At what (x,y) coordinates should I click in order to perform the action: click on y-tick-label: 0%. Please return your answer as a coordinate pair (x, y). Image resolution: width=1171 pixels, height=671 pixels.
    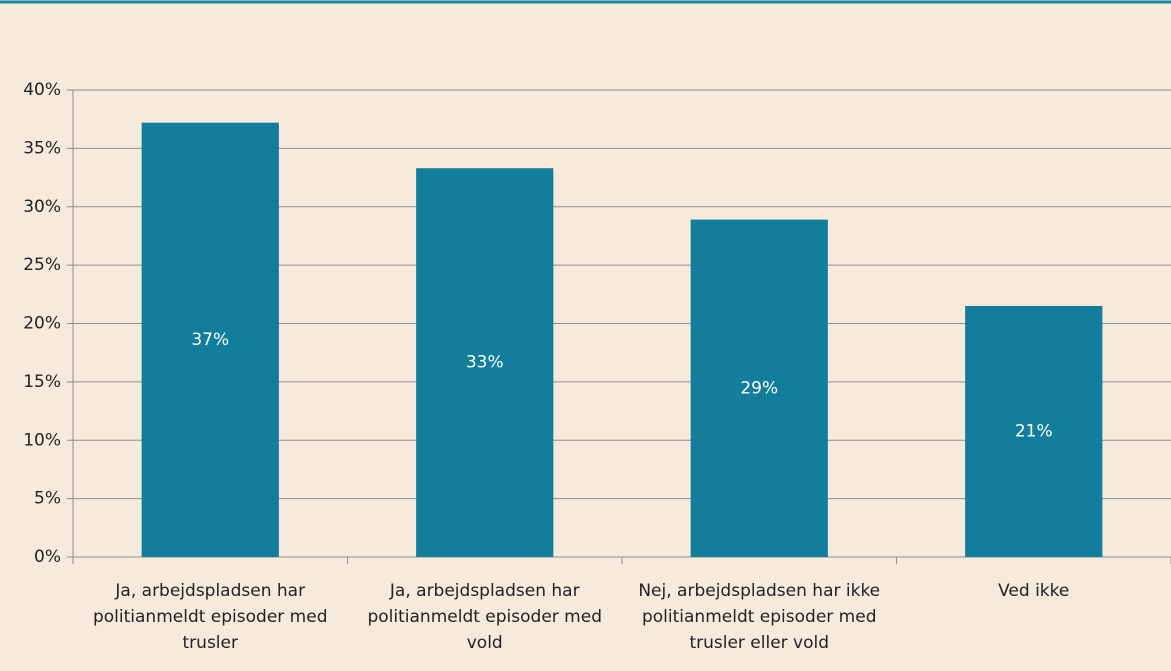
    Looking at the image, I should click on (47, 557).